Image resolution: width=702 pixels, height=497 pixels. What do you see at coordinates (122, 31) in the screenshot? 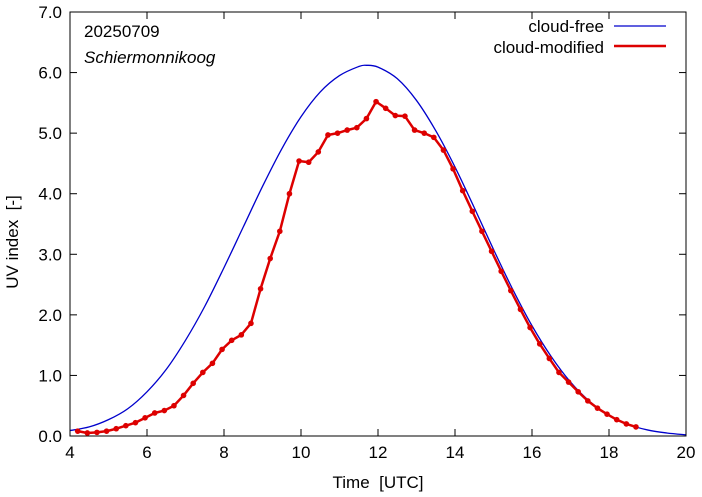
I see `date-annotation: 20250709` at bounding box center [122, 31].